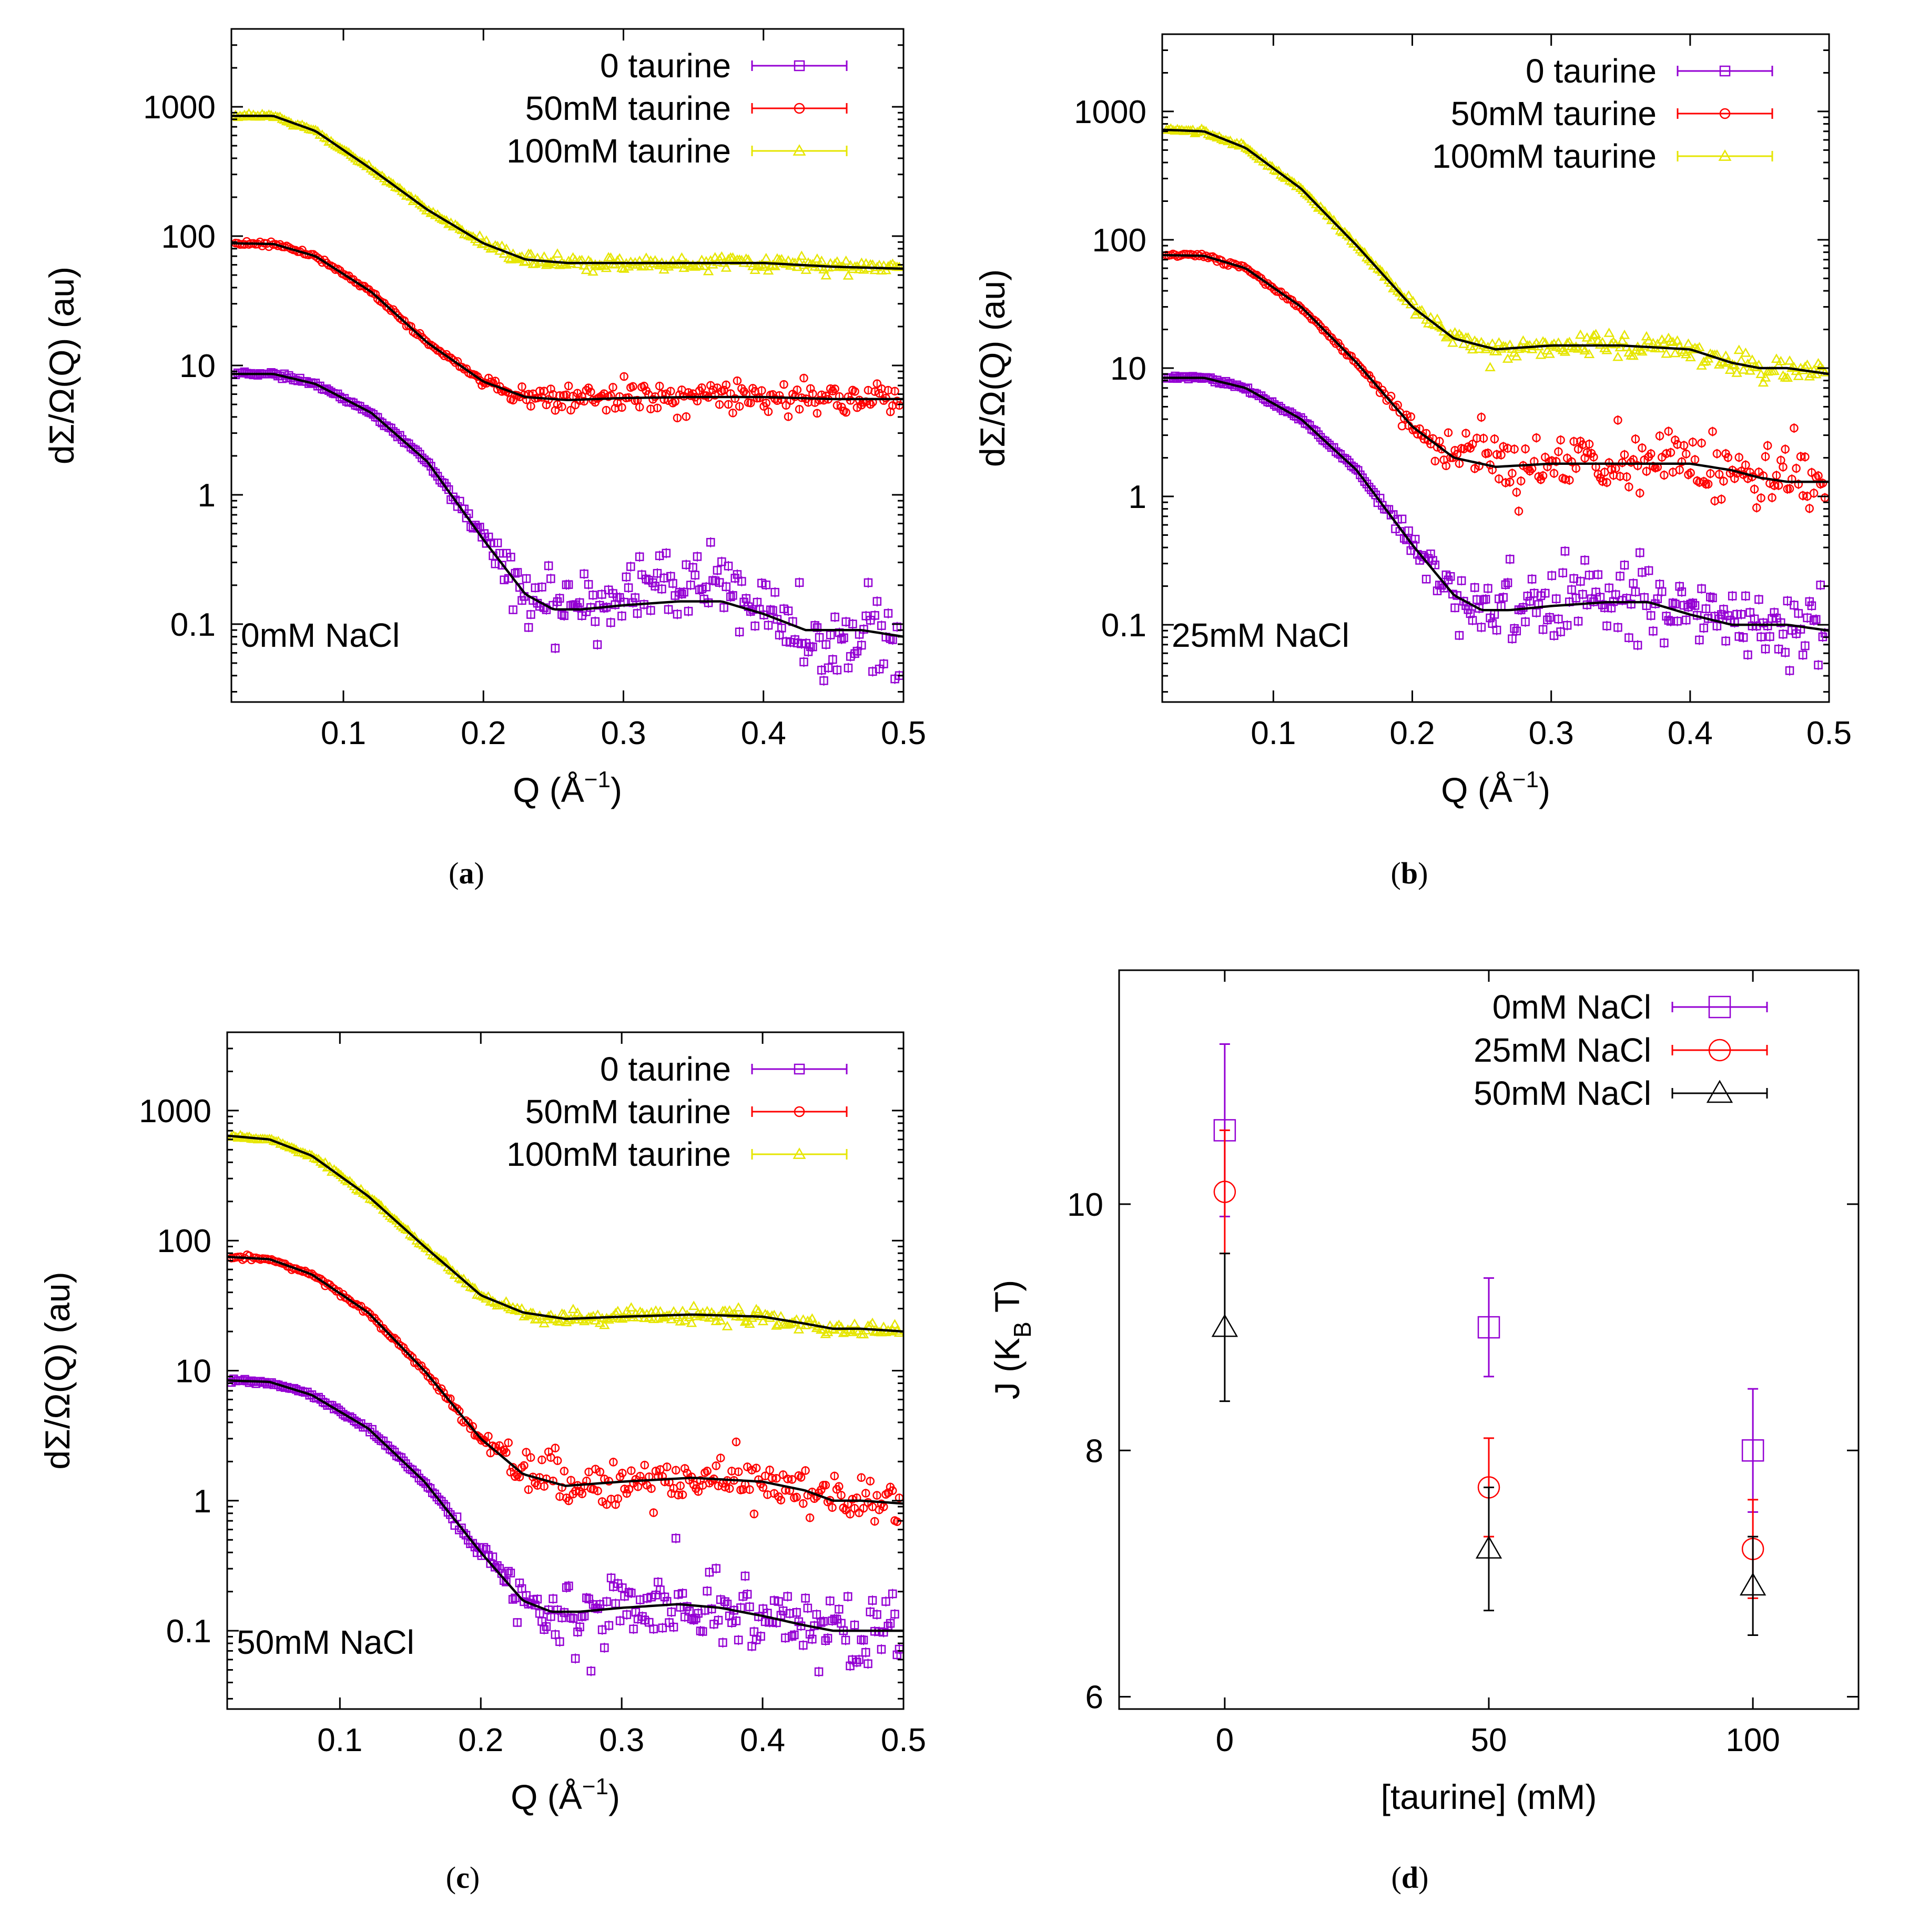  I want to click on y-axis-label-b: dΣ/Ω(Q) (au), so click(992, 368).